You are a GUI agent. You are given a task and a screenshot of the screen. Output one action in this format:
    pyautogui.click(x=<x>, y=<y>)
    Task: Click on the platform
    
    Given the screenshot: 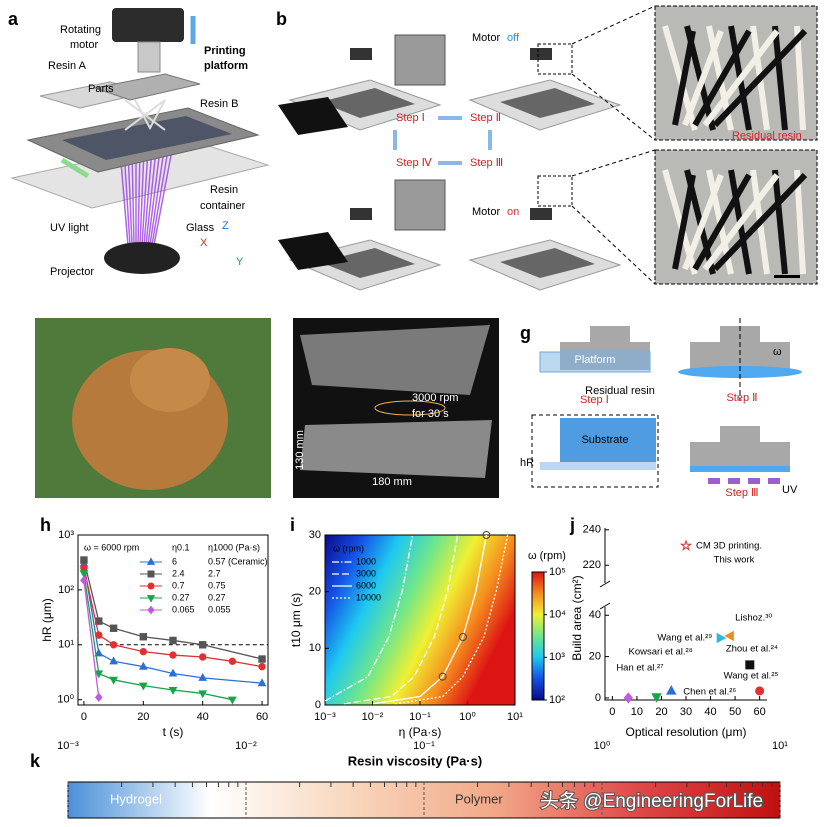 What is the action you would take?
    pyautogui.click(x=147, y=87)
    